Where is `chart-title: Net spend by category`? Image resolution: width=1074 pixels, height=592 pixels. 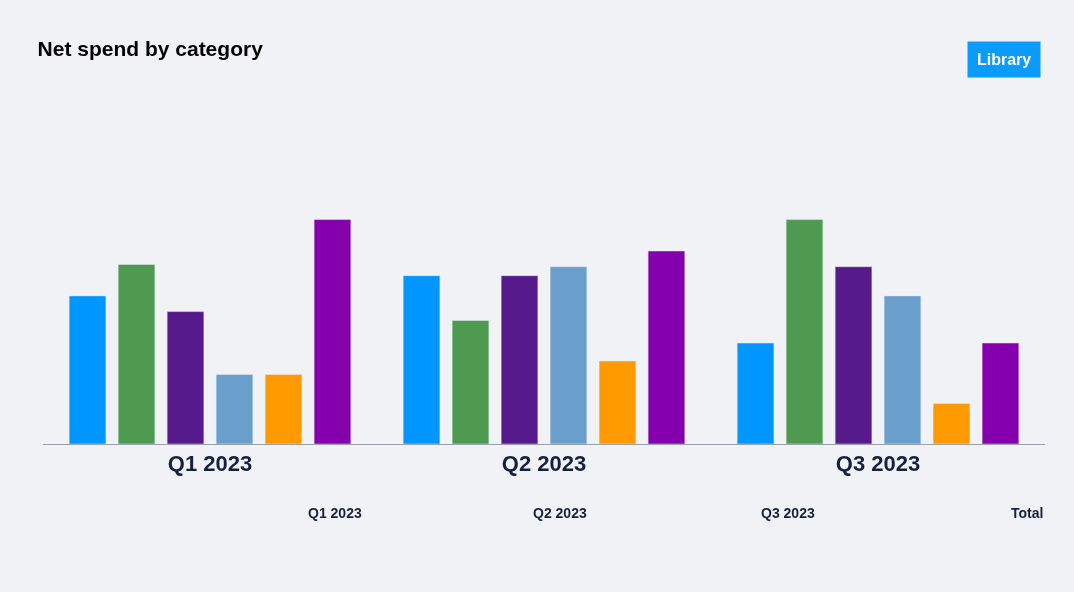 chart-title: Net spend by category is located at coordinates (150, 49).